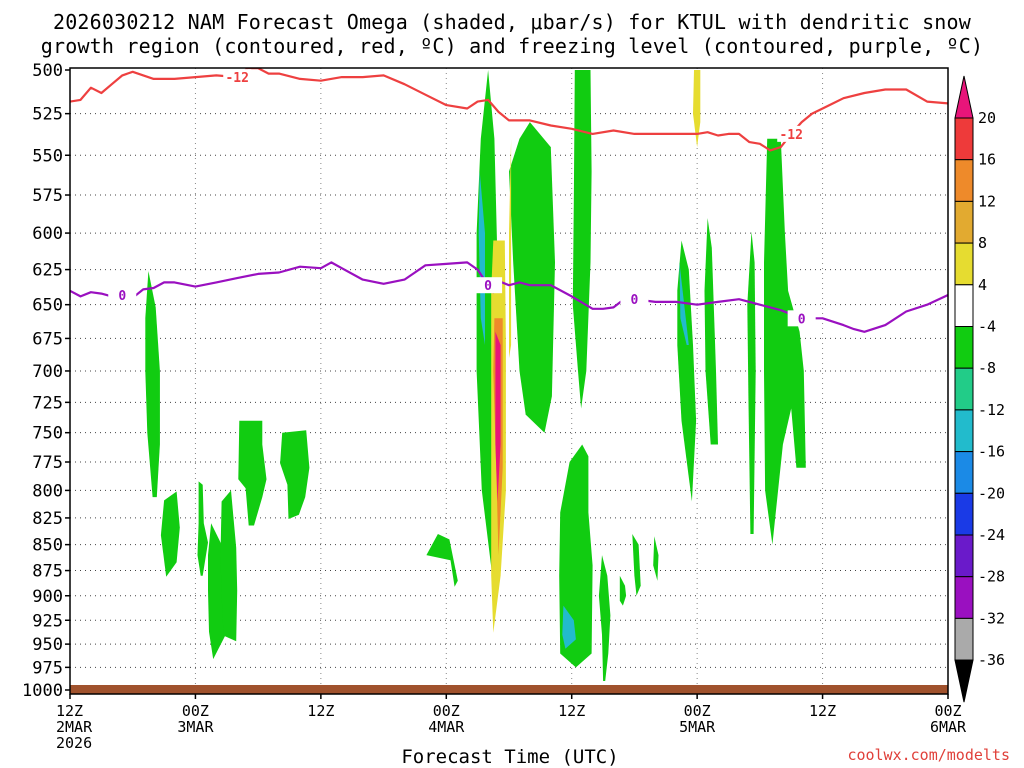 The image size is (1024, 768). Describe the element at coordinates (47, 115) in the screenshot. I see `y-tick-label: 525` at that location.